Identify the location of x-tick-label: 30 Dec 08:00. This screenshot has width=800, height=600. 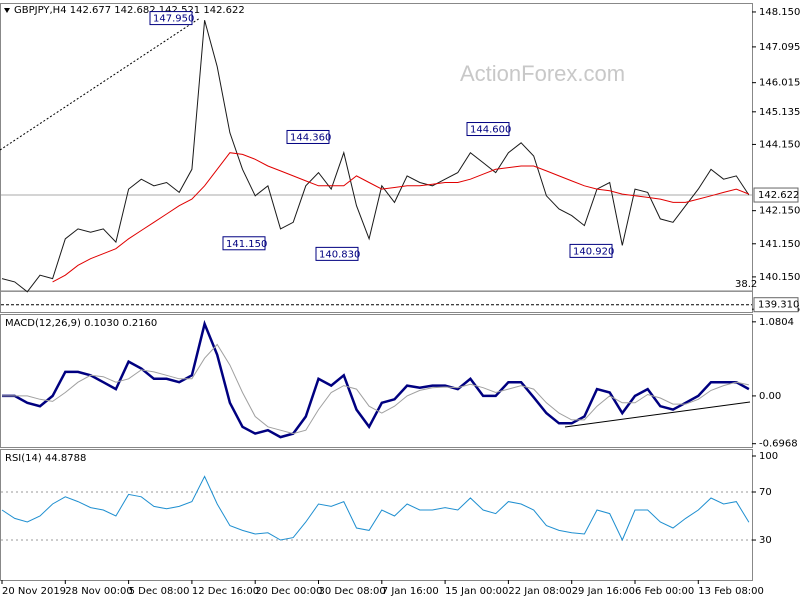
(352, 591).